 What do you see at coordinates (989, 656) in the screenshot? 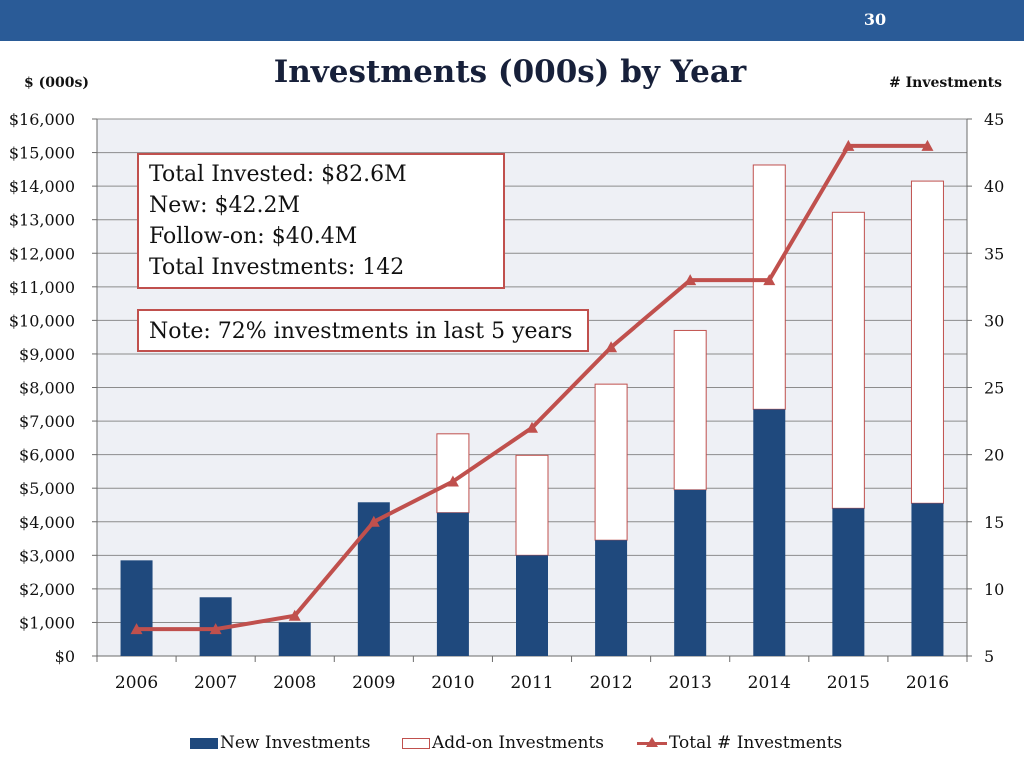
I see `y2-tick-label: 5` at bounding box center [989, 656].